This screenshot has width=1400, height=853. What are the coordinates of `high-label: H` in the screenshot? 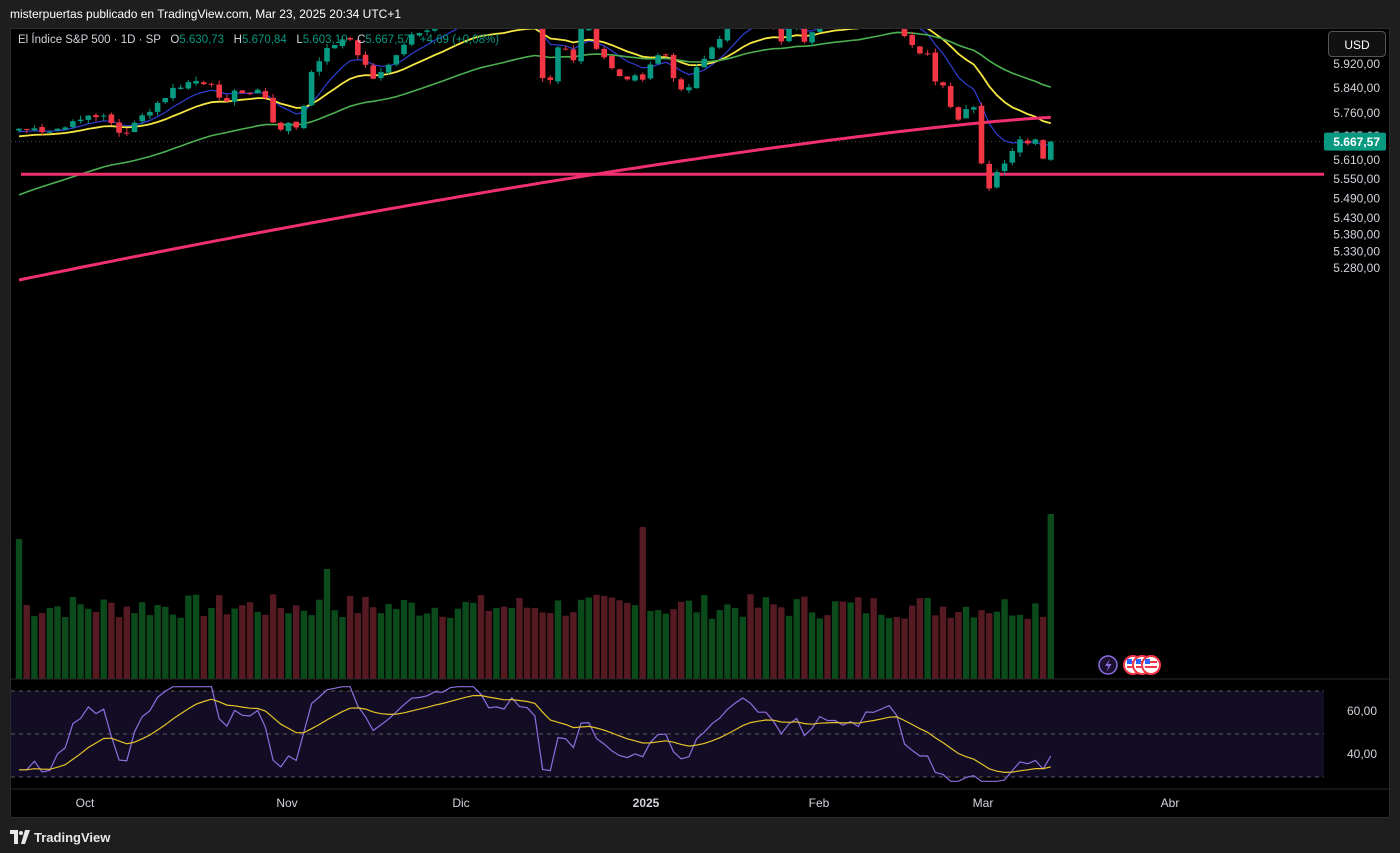 It's located at (237, 40).